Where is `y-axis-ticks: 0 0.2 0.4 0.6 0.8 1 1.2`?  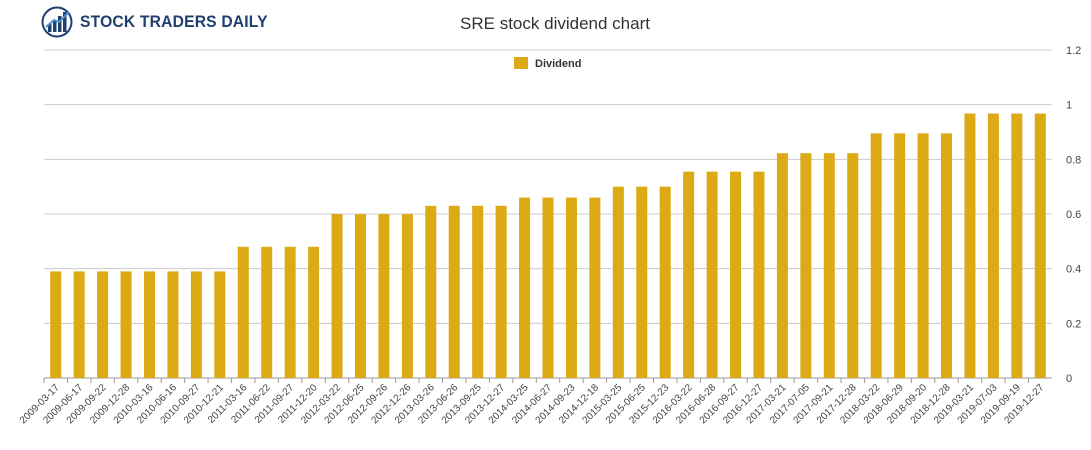
y-axis-ticks: 0 0.2 0.4 0.6 0.8 1 1.2 is located at coordinates (1073, 215).